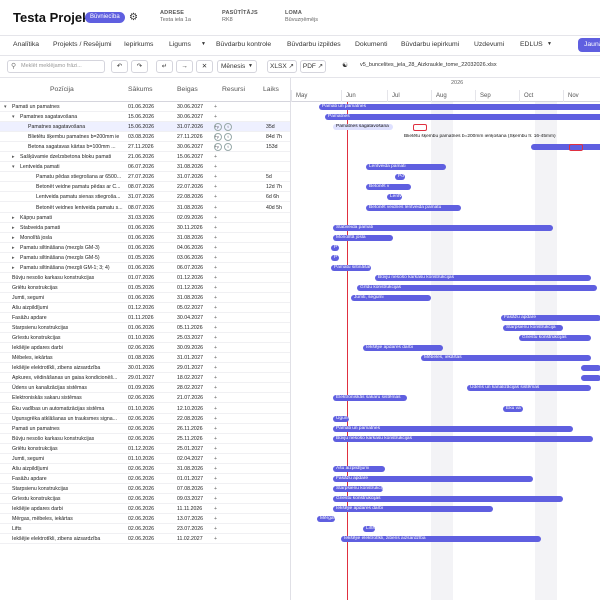 This screenshot has width=600, height=600. I want to click on task-name: Grīestu konstrukcijas, so click(36, 338).